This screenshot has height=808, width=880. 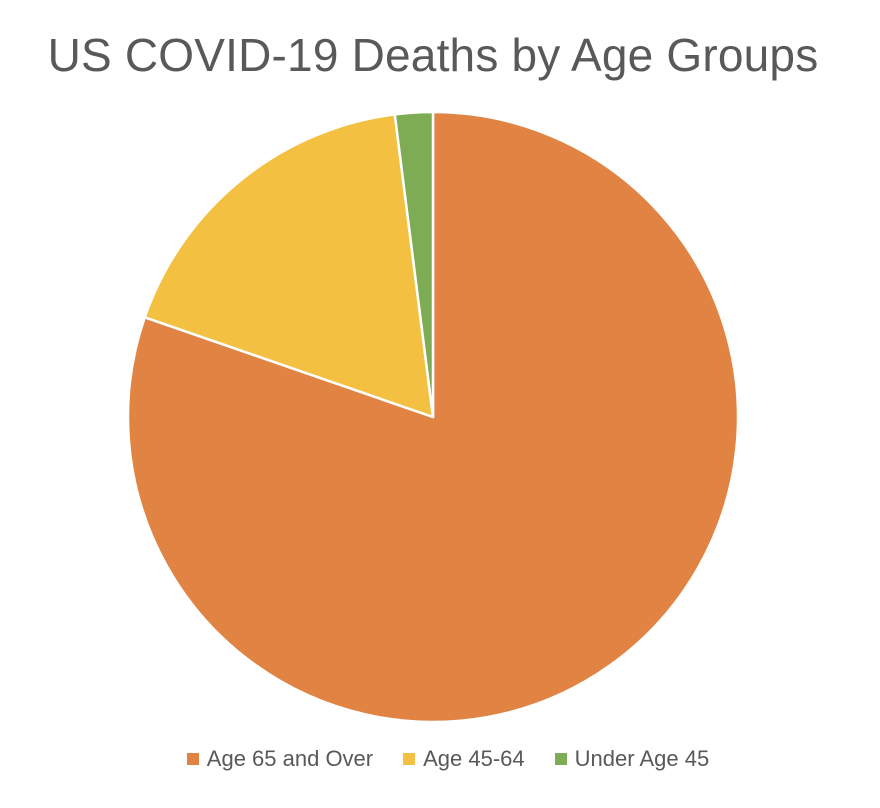 I want to click on legend-item-age-45-64: Age 45-64, so click(x=464, y=759).